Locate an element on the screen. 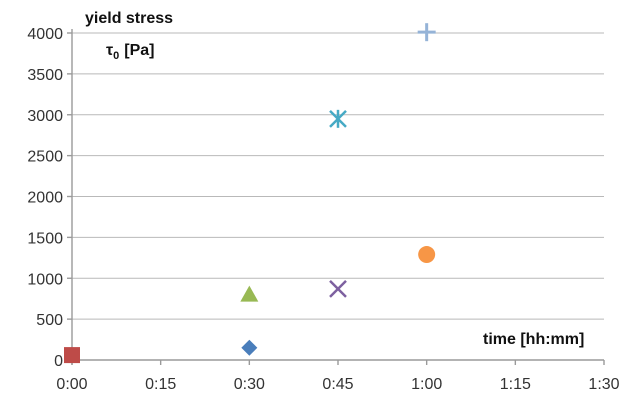 This screenshot has width=626, height=400. y-tick-label: 500 is located at coordinates (49, 320).